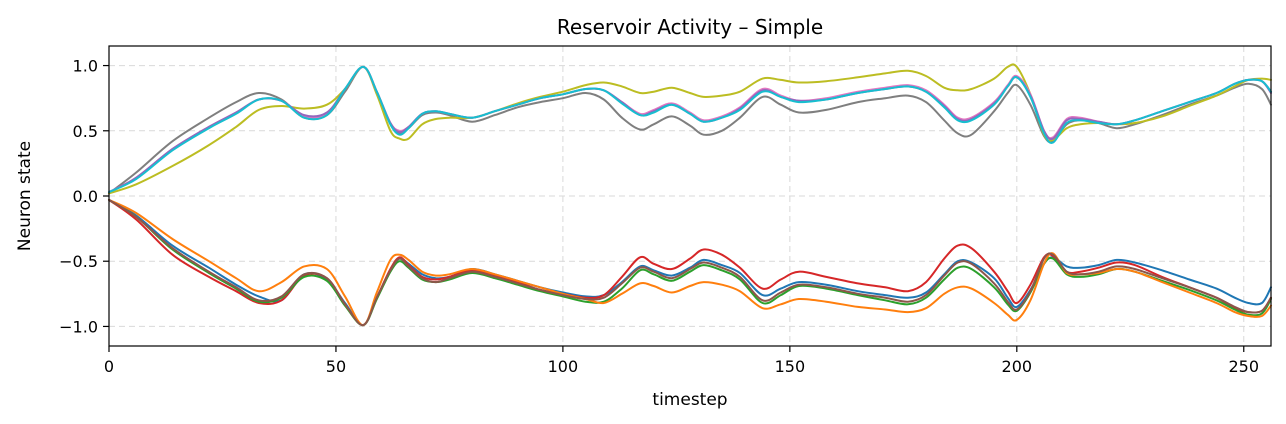  Describe the element at coordinates (109, 366) in the screenshot. I see `x-tick-label: 0` at that location.